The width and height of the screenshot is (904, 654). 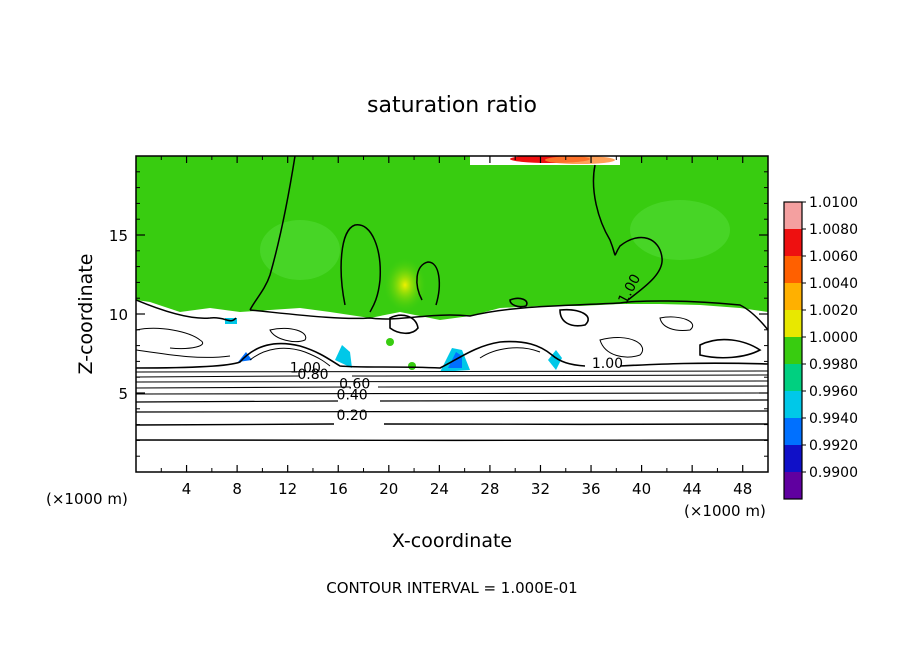 I want to click on colorbar-label: 1.0020, so click(x=833, y=311).